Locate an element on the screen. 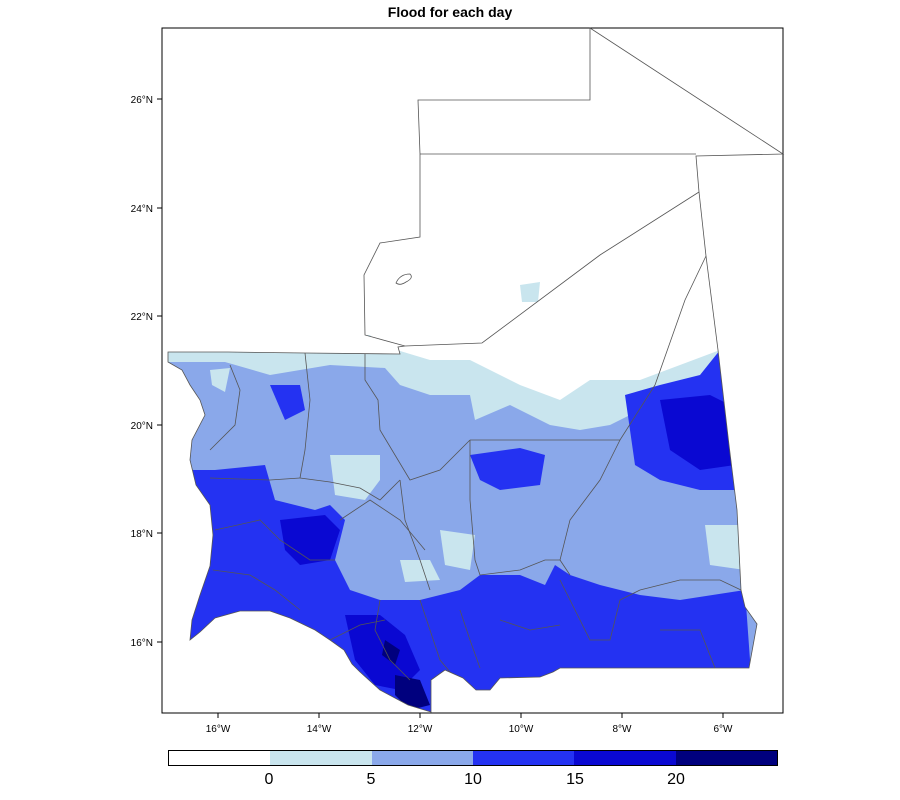 The image size is (900, 800). x-tick-label: 12°W is located at coordinates (420, 729).